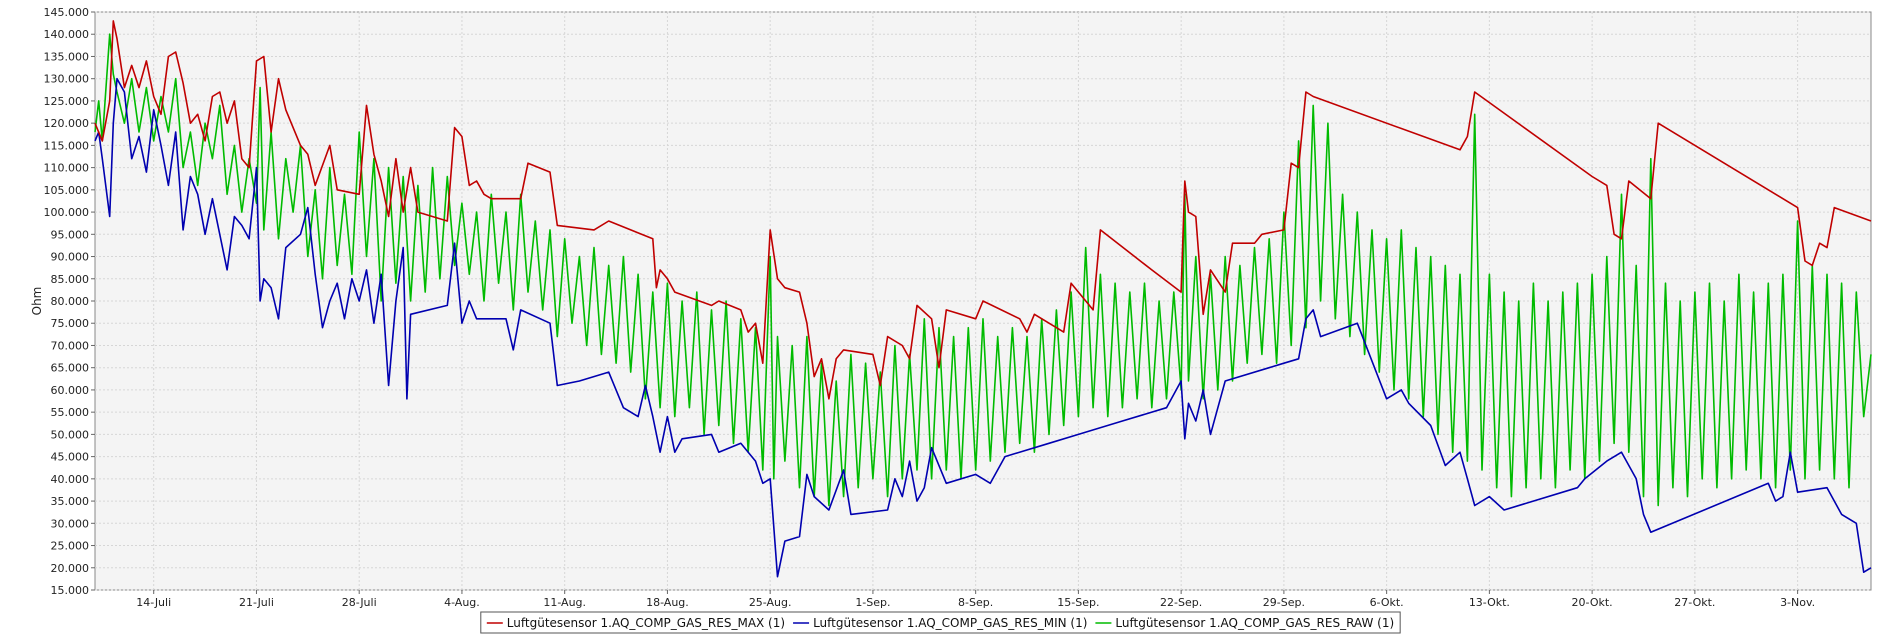 Image resolution: width=1881 pixels, height=638 pixels. Describe the element at coordinates (70, 523) in the screenshot. I see `y-tick-label: 30.000` at that location.